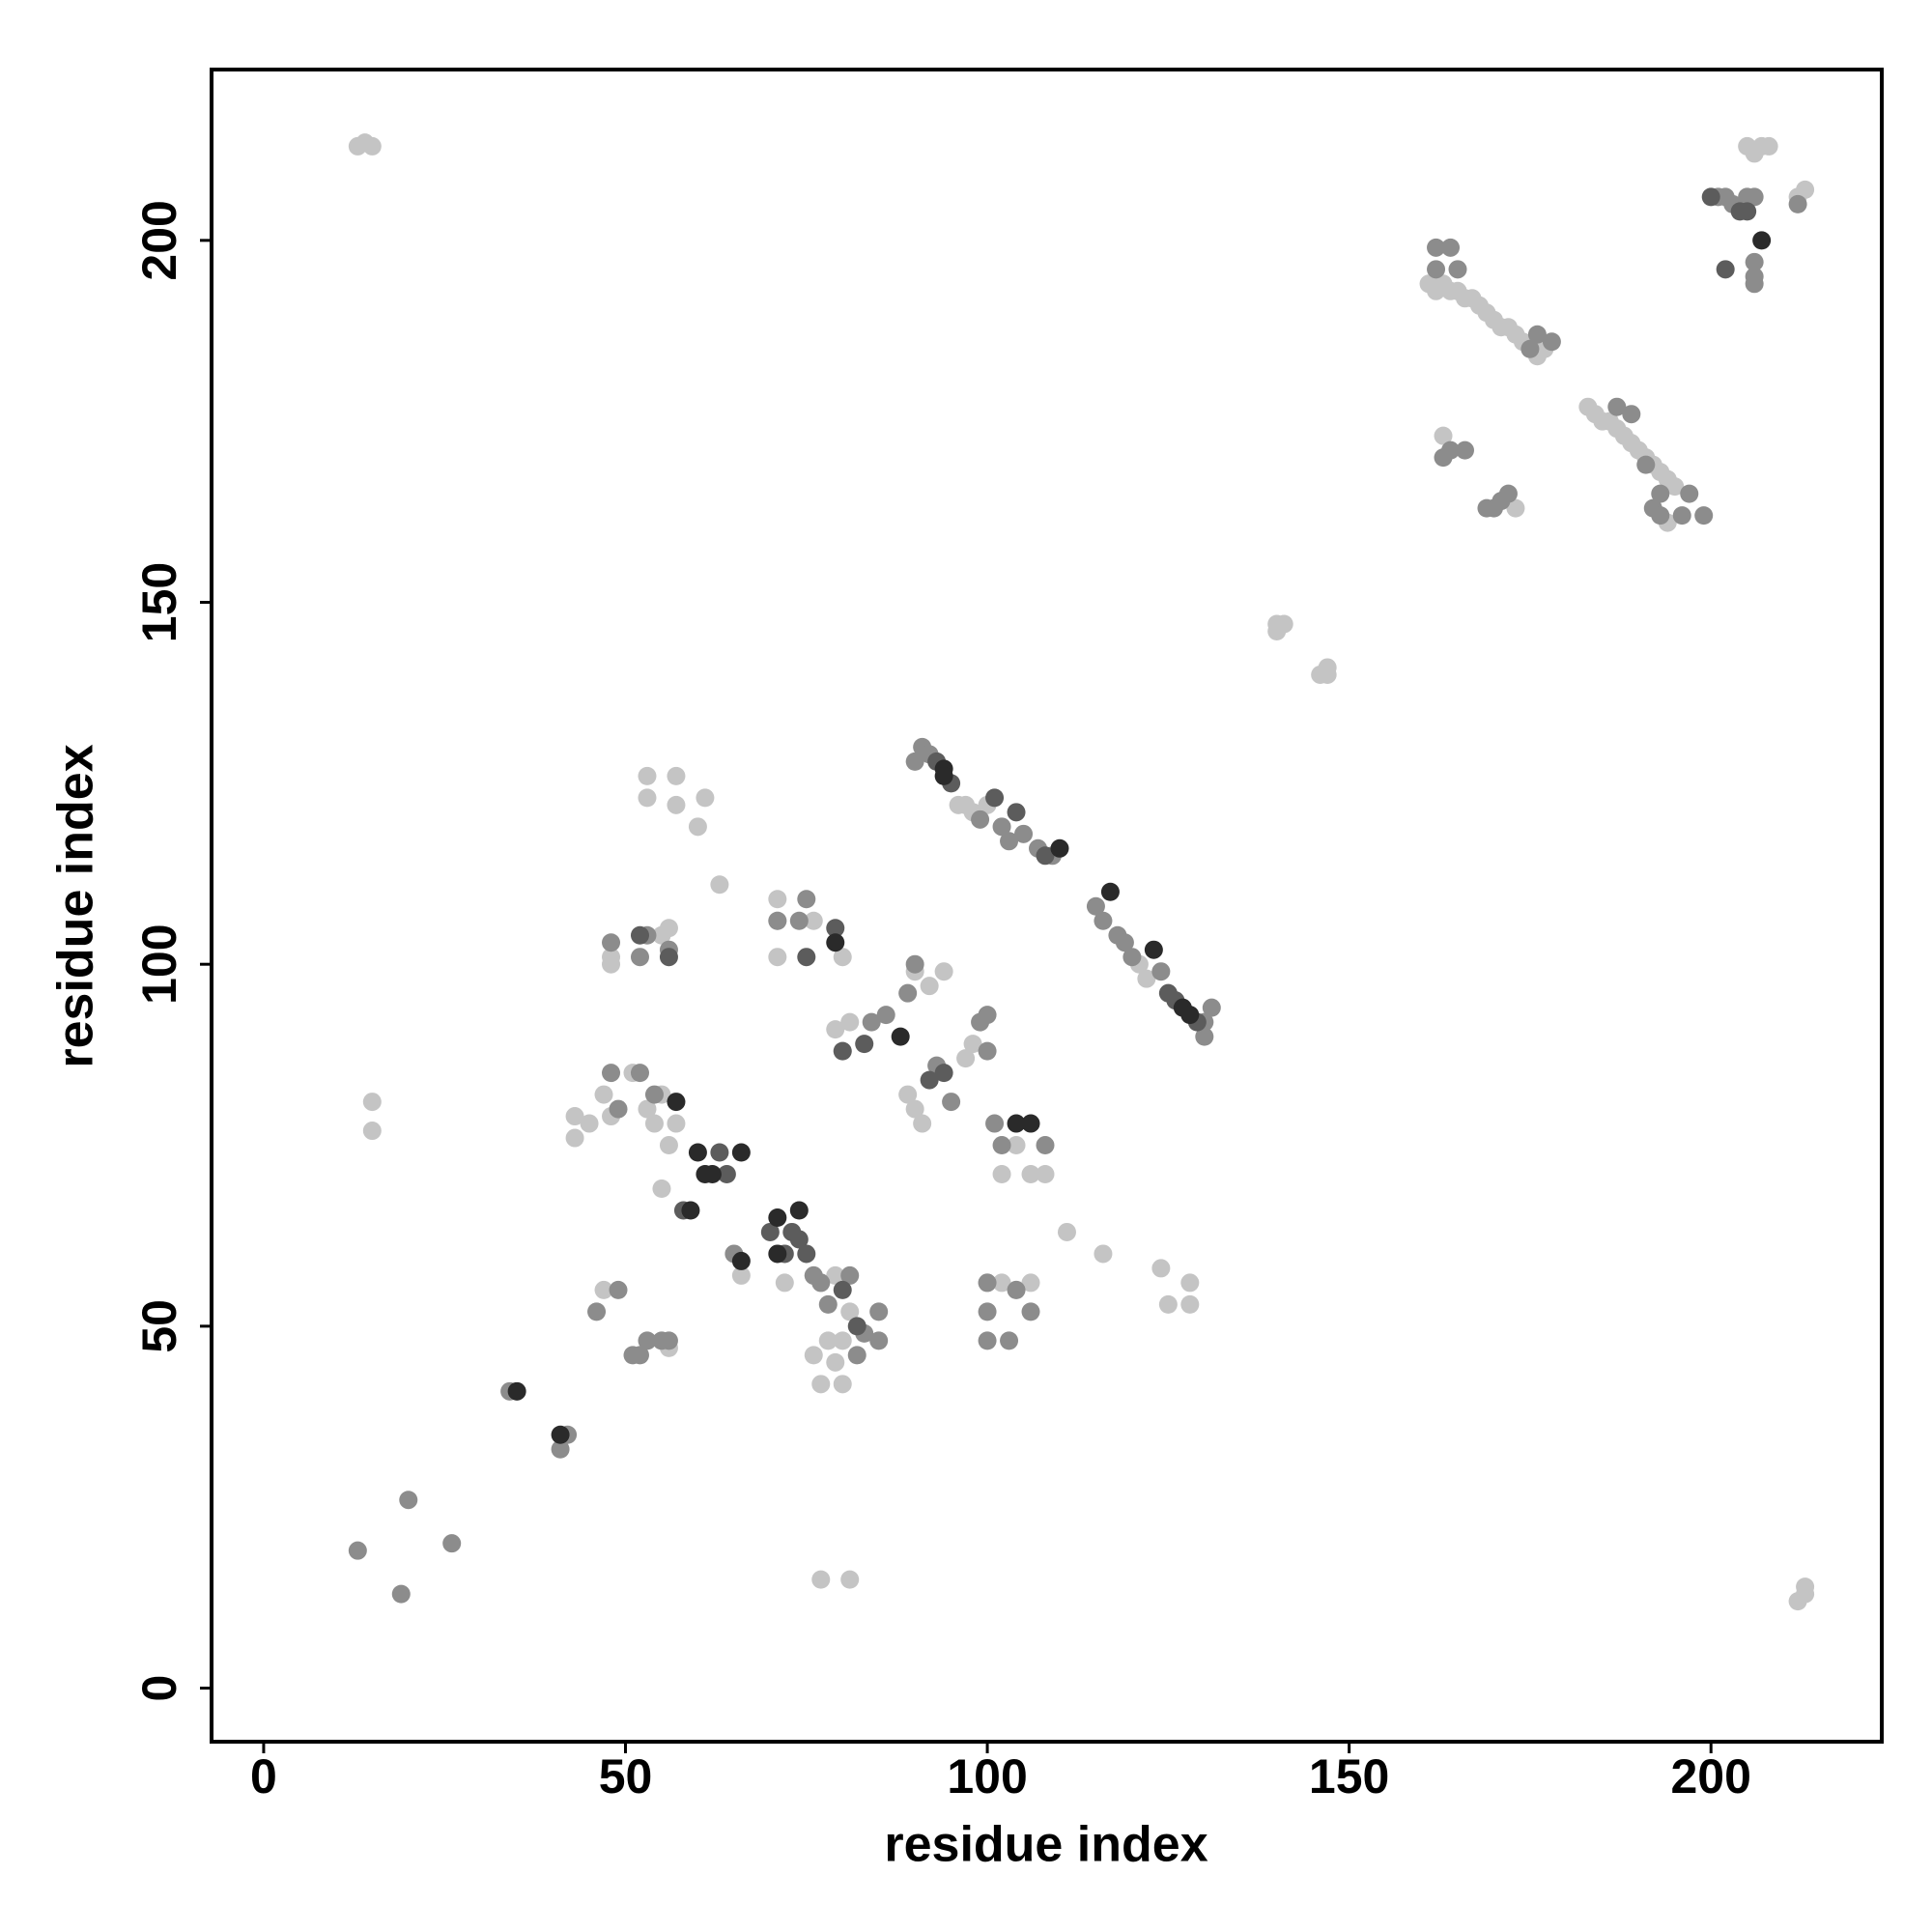 The image size is (1932, 1932). What do you see at coordinates (1710, 1776) in the screenshot?
I see `x-tick-label: 200` at bounding box center [1710, 1776].